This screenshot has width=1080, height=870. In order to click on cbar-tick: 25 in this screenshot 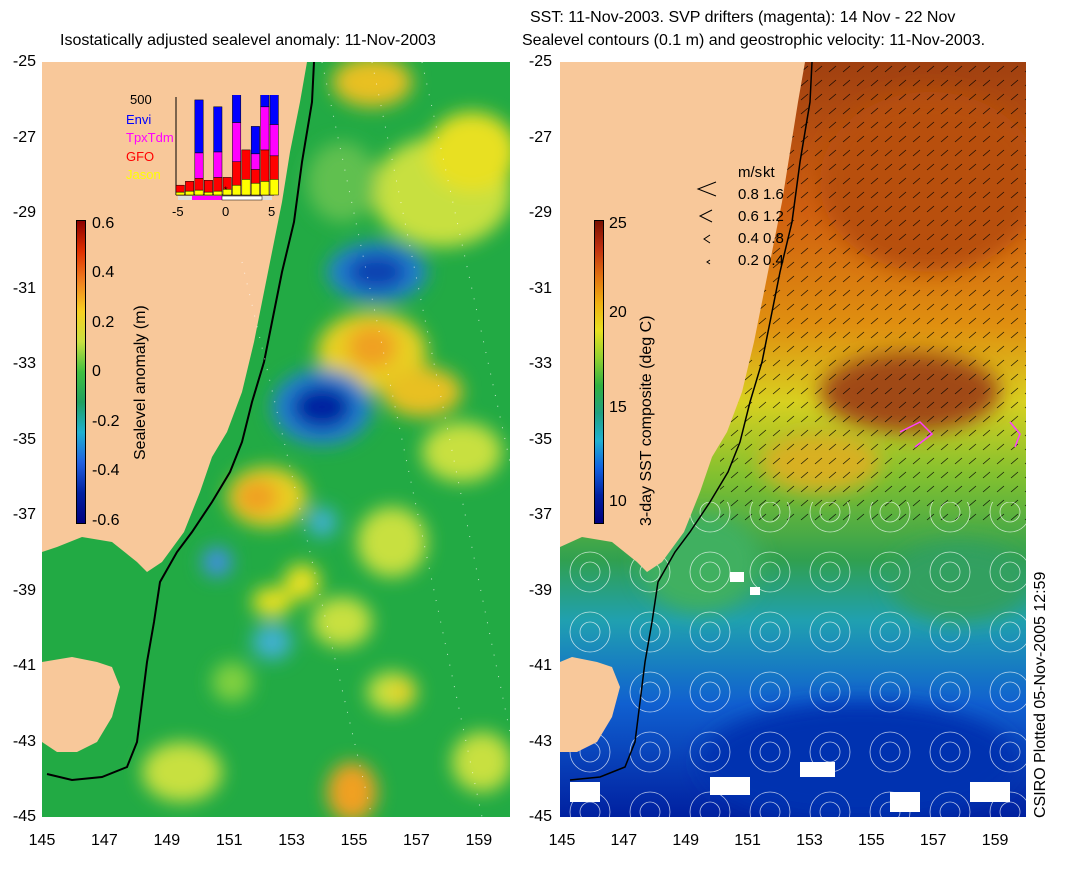, I will do `click(618, 223)`.